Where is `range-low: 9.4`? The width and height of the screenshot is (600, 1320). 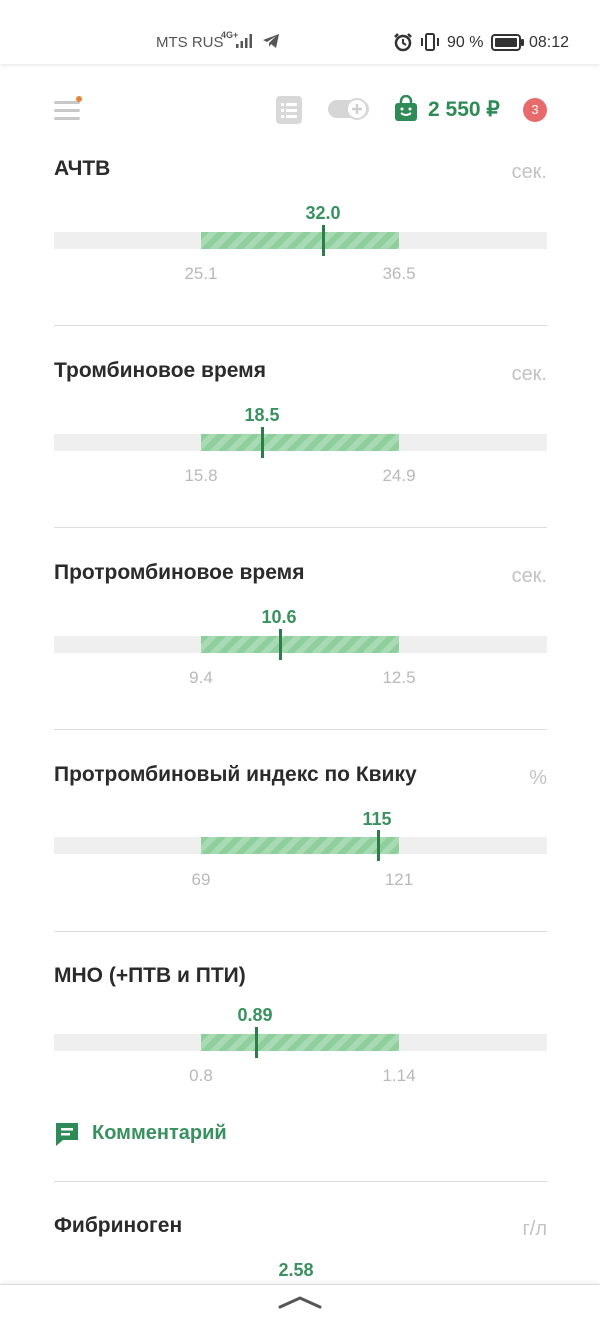 range-low: 9.4 is located at coordinates (201, 677).